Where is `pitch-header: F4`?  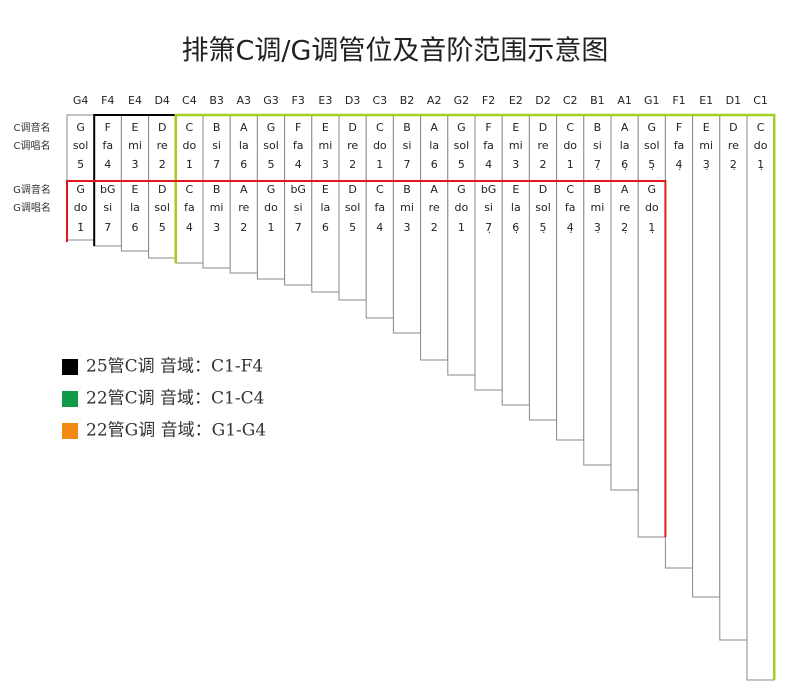
pitch-header: F4 is located at coordinates (107, 100).